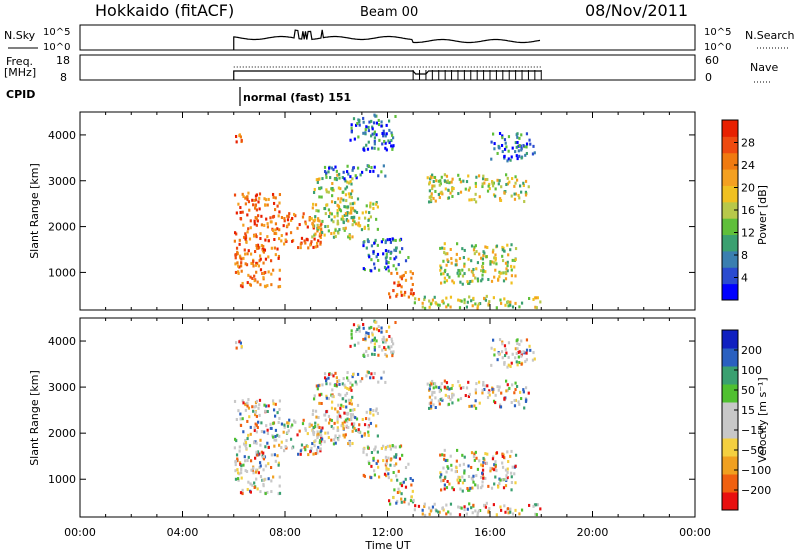 Image resolution: width=800 pixels, height=554 pixels. Describe the element at coordinates (19, 61) in the screenshot. I see `freq-label-line1: Freq.` at that location.